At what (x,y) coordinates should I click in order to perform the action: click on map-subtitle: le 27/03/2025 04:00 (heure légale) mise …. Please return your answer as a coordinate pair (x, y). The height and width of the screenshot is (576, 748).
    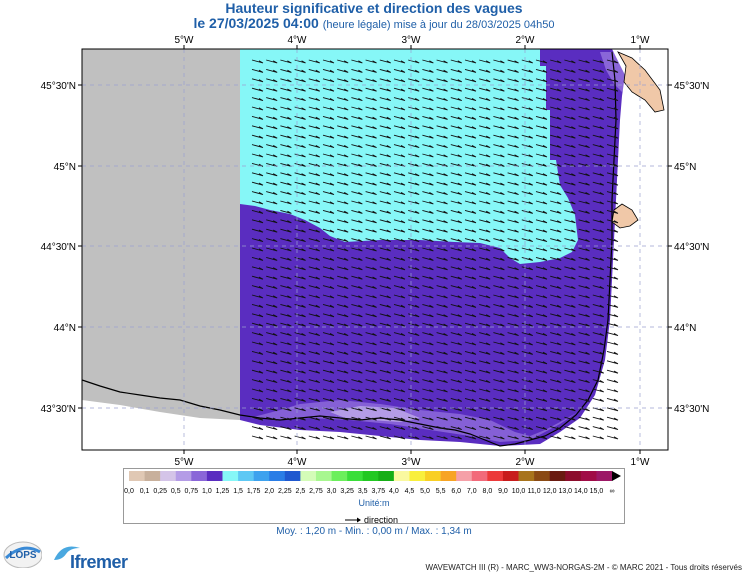
    Looking at the image, I should click on (374, 23).